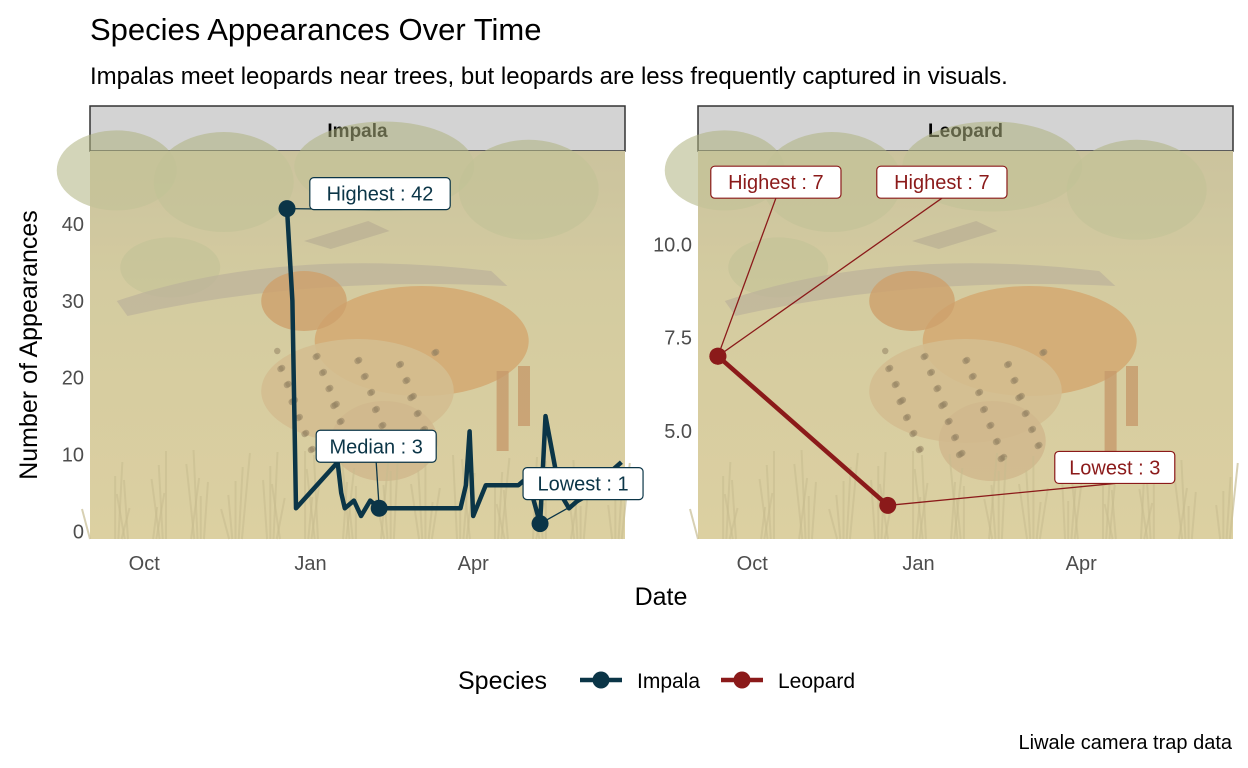 The image size is (1248, 768). What do you see at coordinates (1126, 743) in the screenshot?
I see `caption: Liwale camera trap data` at bounding box center [1126, 743].